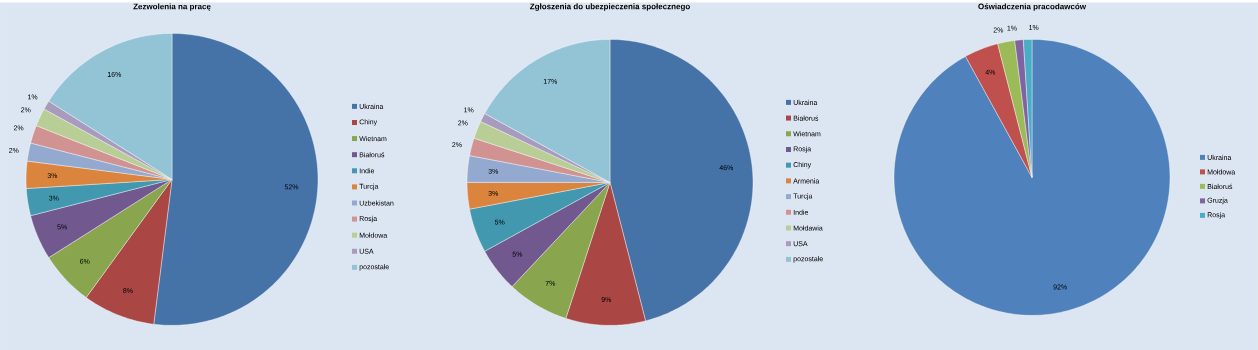 This screenshot has height=350, width=1258. Describe the element at coordinates (610, 7) in the screenshot. I see `chart-title: Zgłoszenia do ubezpieczenia społecznego` at that location.